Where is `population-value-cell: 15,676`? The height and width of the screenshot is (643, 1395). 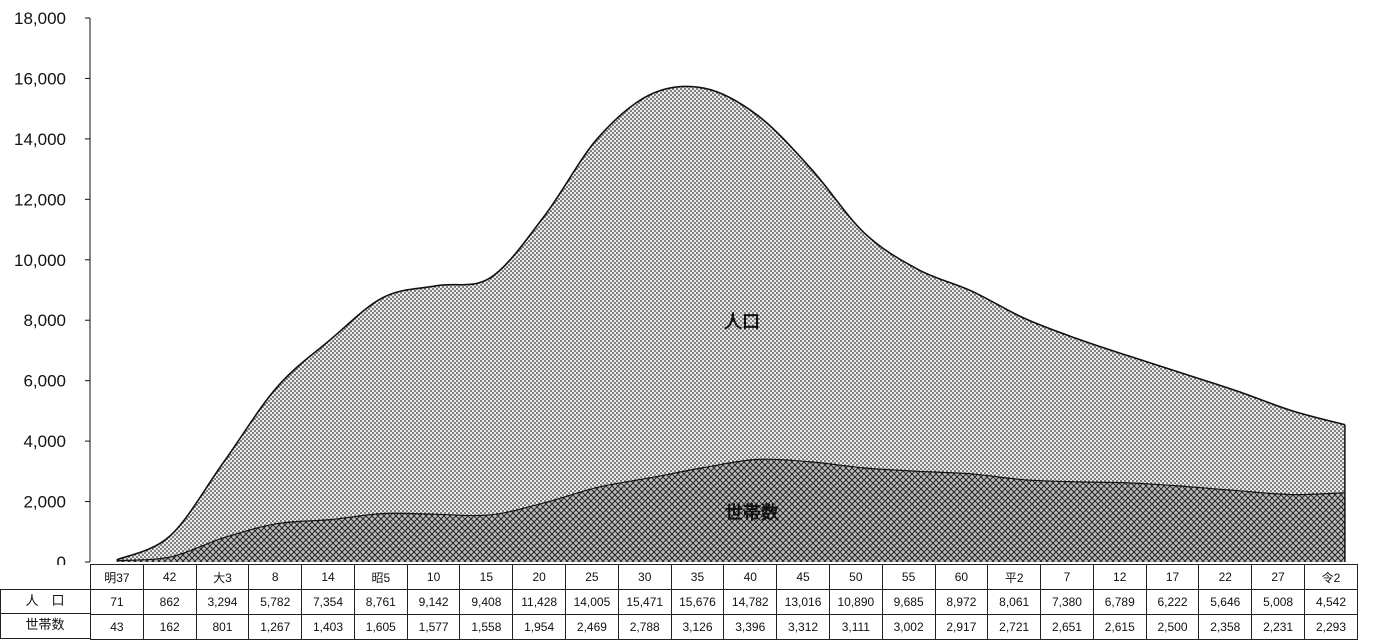 population-value-cell: 15,676 is located at coordinates (697, 602).